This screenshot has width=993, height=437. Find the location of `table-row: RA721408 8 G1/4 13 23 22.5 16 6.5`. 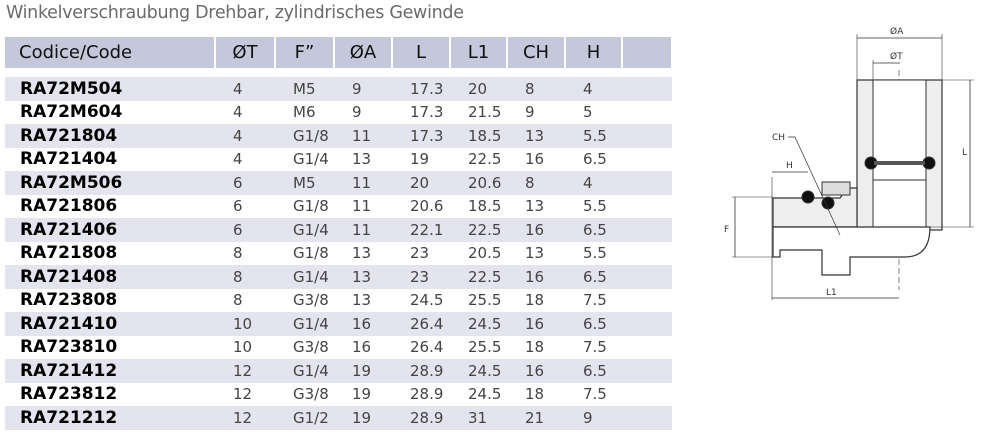

table-row: RA721408 8 G1/4 13 23 22.5 16 6.5 is located at coordinates (338, 277).